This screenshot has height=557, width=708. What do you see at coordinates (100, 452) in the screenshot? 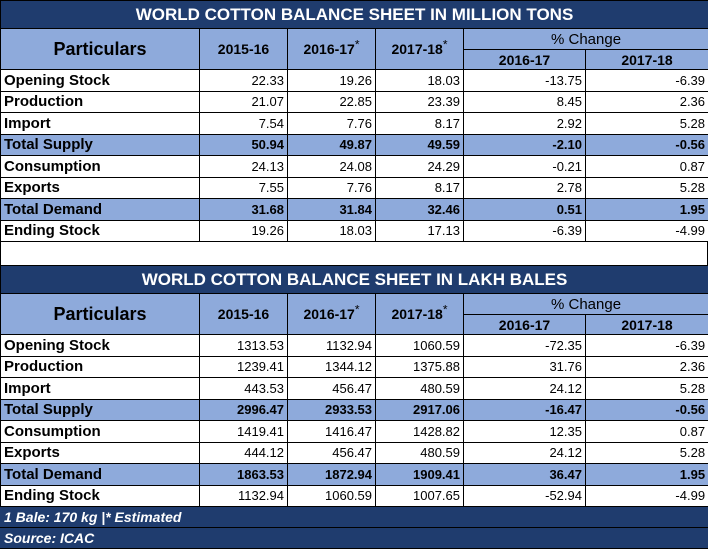
I see `row-label: Exports` at bounding box center [100, 452].